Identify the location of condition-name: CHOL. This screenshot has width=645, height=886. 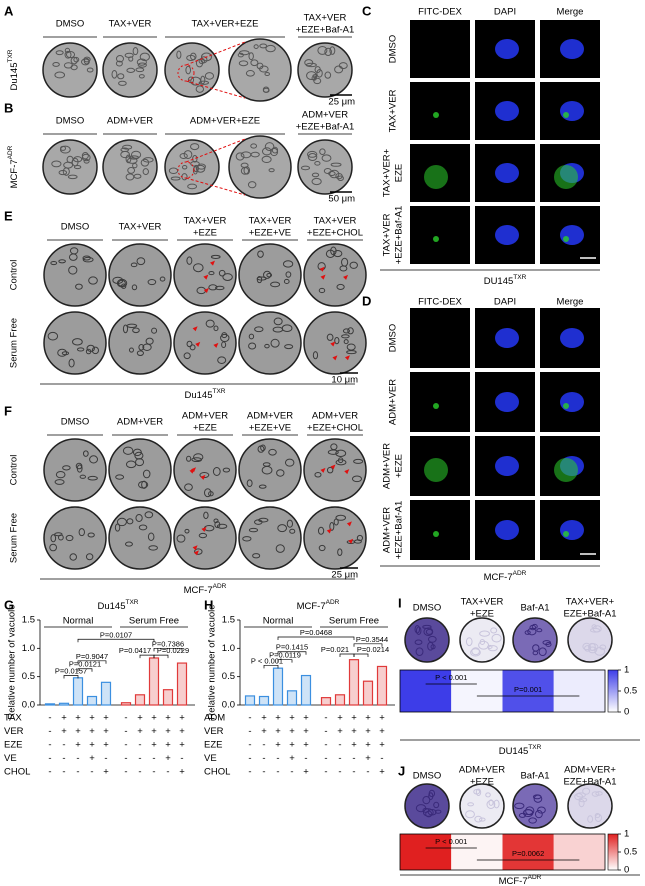
(17, 772).